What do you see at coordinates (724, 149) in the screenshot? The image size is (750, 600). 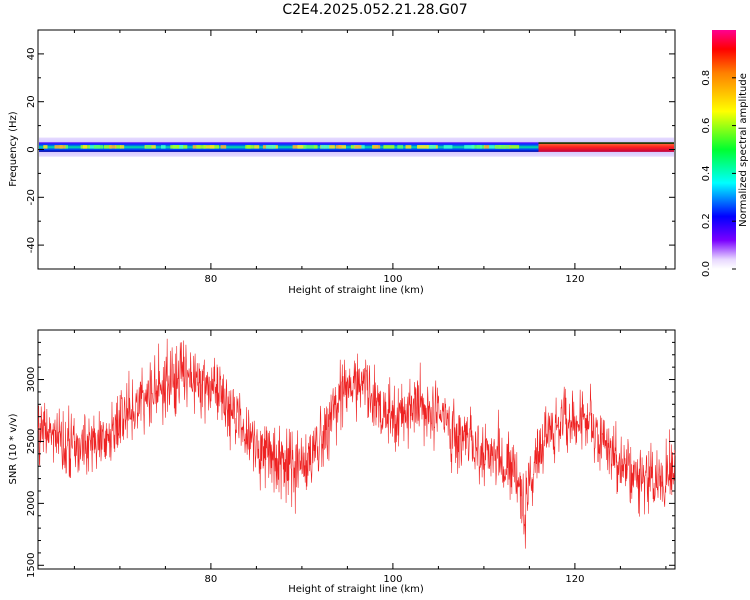 I see `colorbar-gradient` at bounding box center [724, 149].